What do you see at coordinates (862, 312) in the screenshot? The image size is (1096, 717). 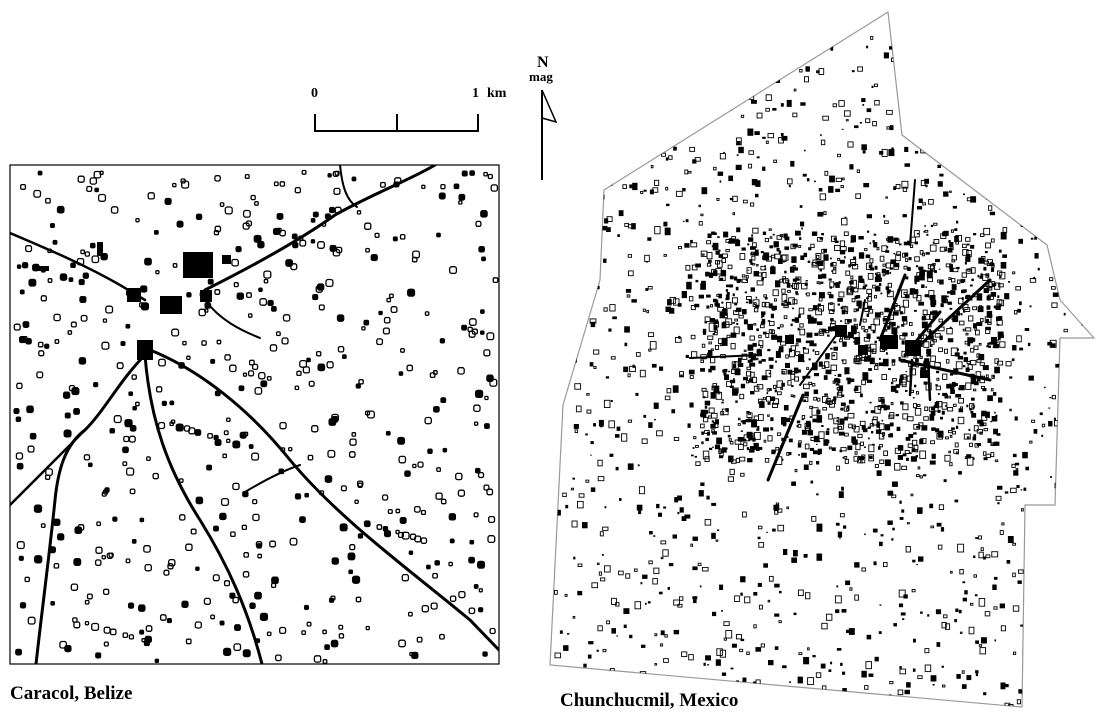 I see `chunchucmil-sacbe` at bounding box center [862, 312].